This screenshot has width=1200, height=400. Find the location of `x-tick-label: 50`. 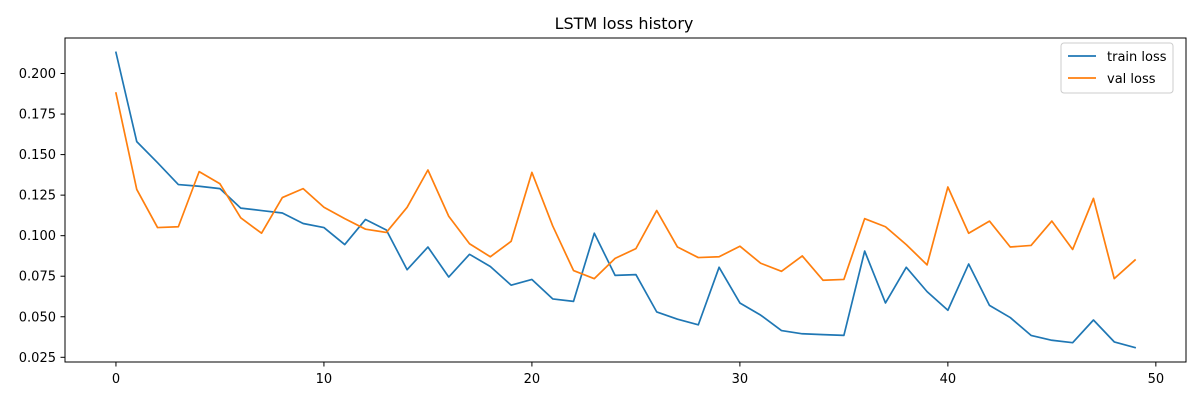

x-tick-label: 50 is located at coordinates (1156, 379).